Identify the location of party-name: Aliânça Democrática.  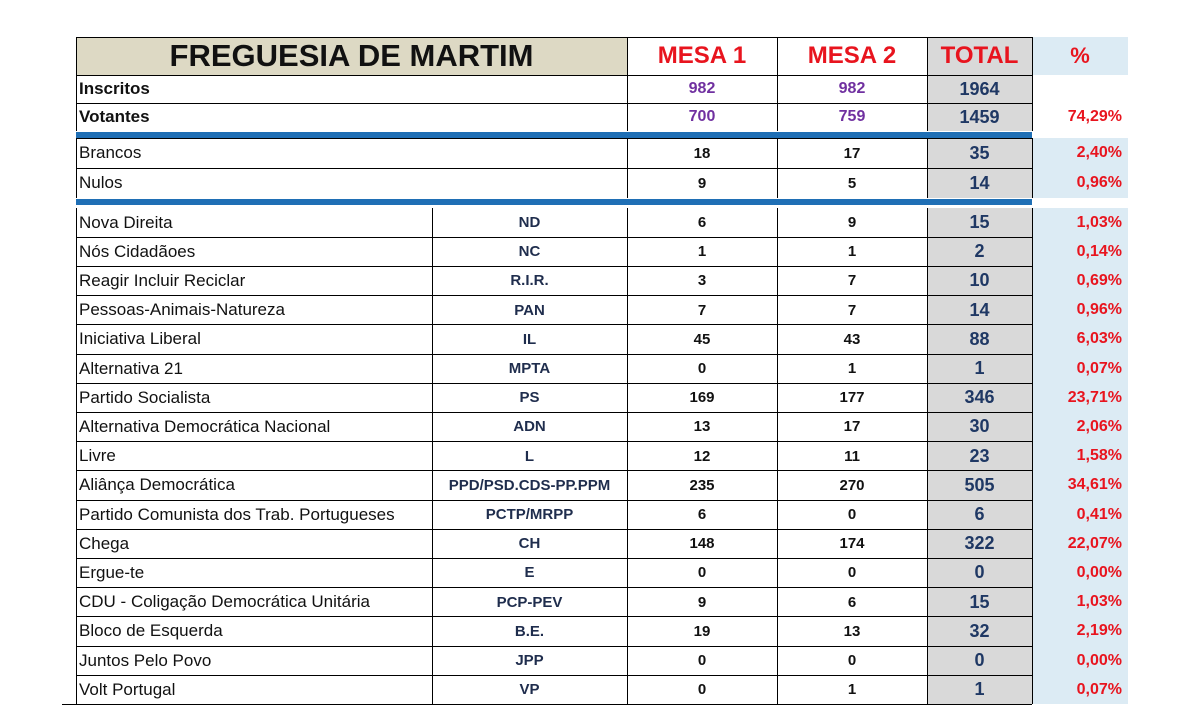
(157, 485).